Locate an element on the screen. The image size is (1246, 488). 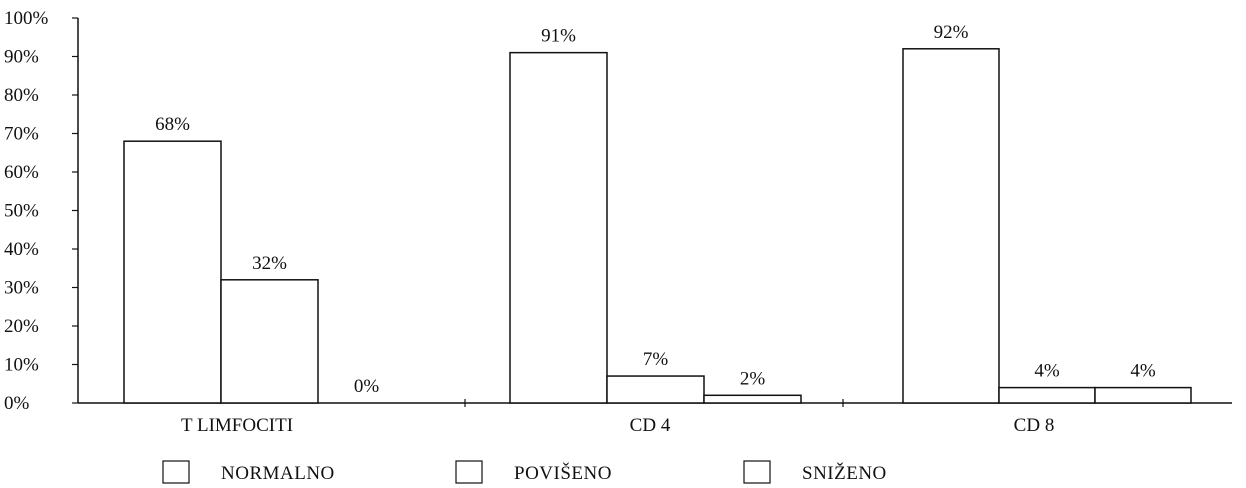
data-label: 91% is located at coordinates (558, 36).